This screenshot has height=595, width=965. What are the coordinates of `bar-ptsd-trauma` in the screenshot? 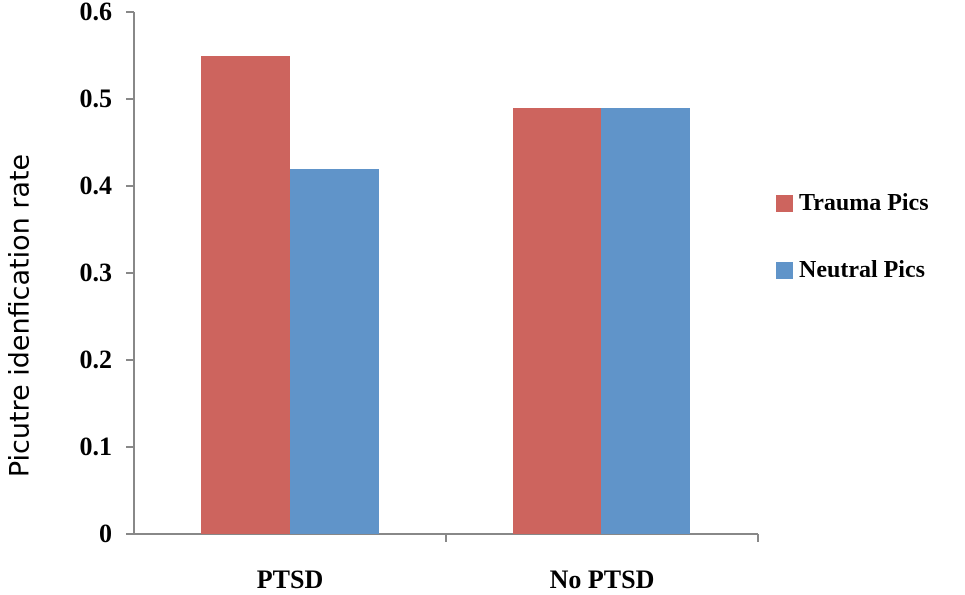 It's located at (245, 295).